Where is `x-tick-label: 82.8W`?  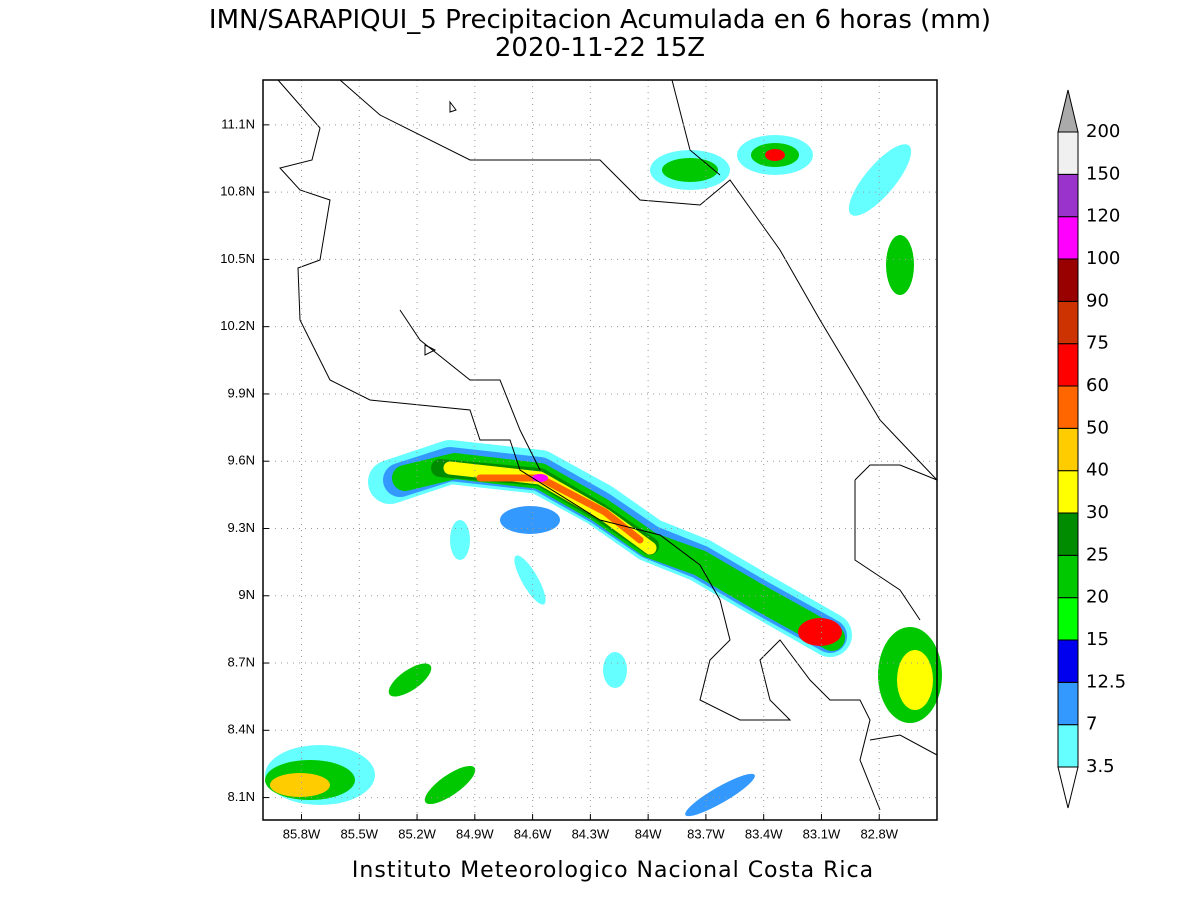 x-tick-label: 82.8W is located at coordinates (879, 833).